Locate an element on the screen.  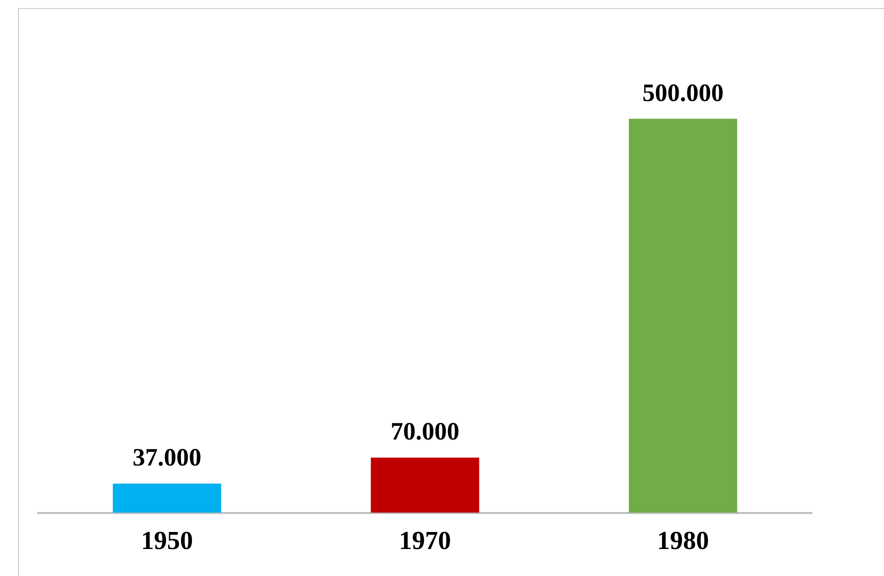
x-tick-label: 1970 is located at coordinates (425, 541).